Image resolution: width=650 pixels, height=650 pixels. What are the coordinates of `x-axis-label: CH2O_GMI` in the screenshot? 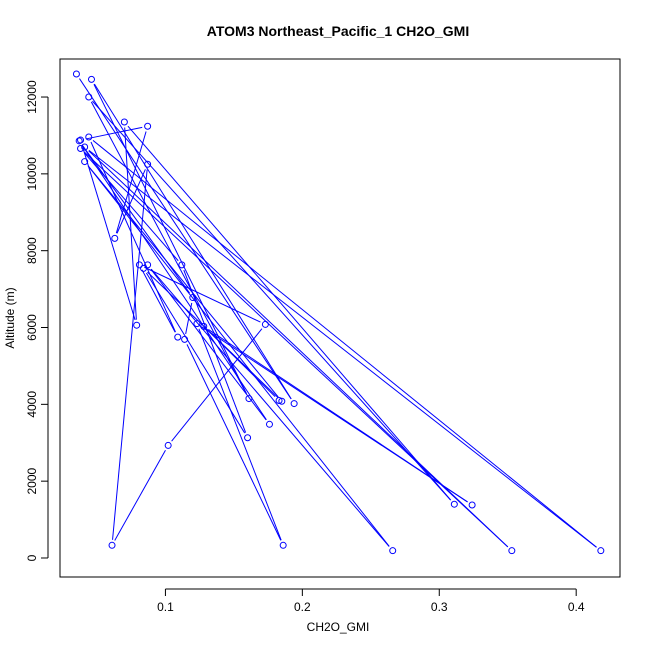 It's located at (338, 627).